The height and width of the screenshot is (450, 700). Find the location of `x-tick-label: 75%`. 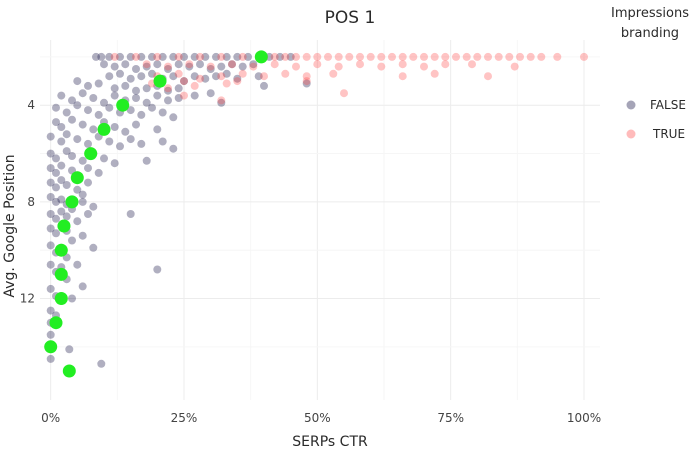

x-tick-label: 75% is located at coordinates (450, 418).